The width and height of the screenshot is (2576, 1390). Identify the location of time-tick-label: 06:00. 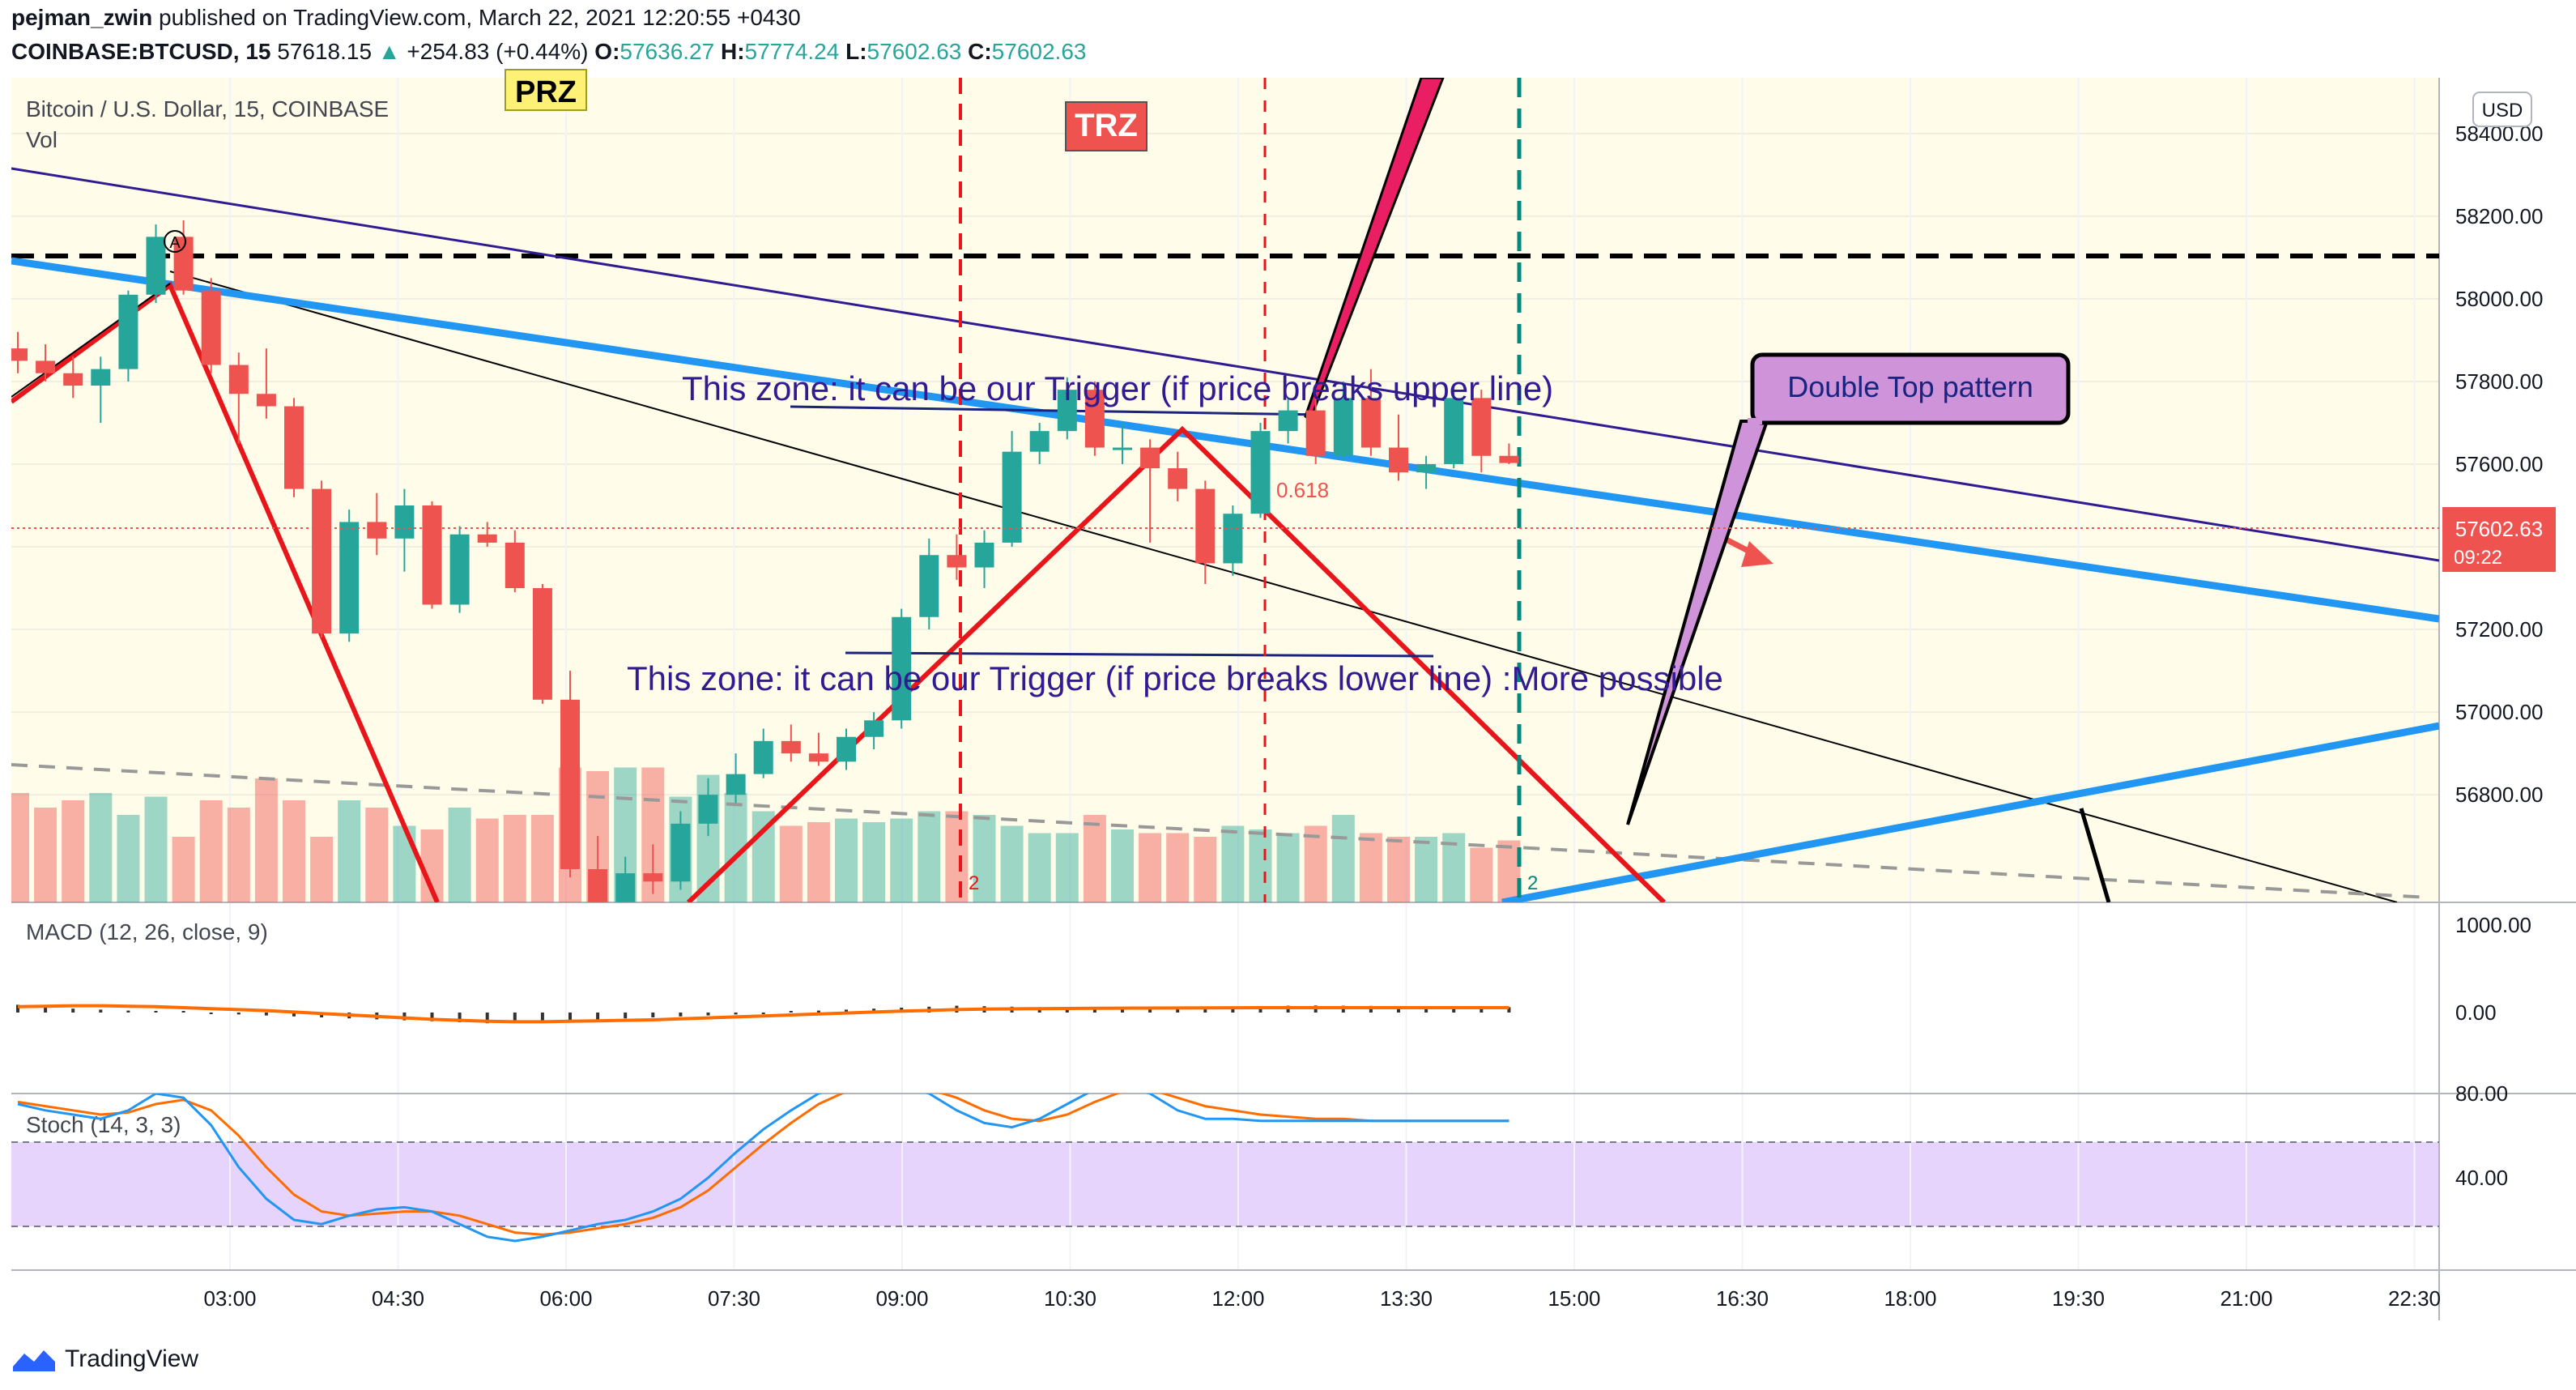
(565, 1299).